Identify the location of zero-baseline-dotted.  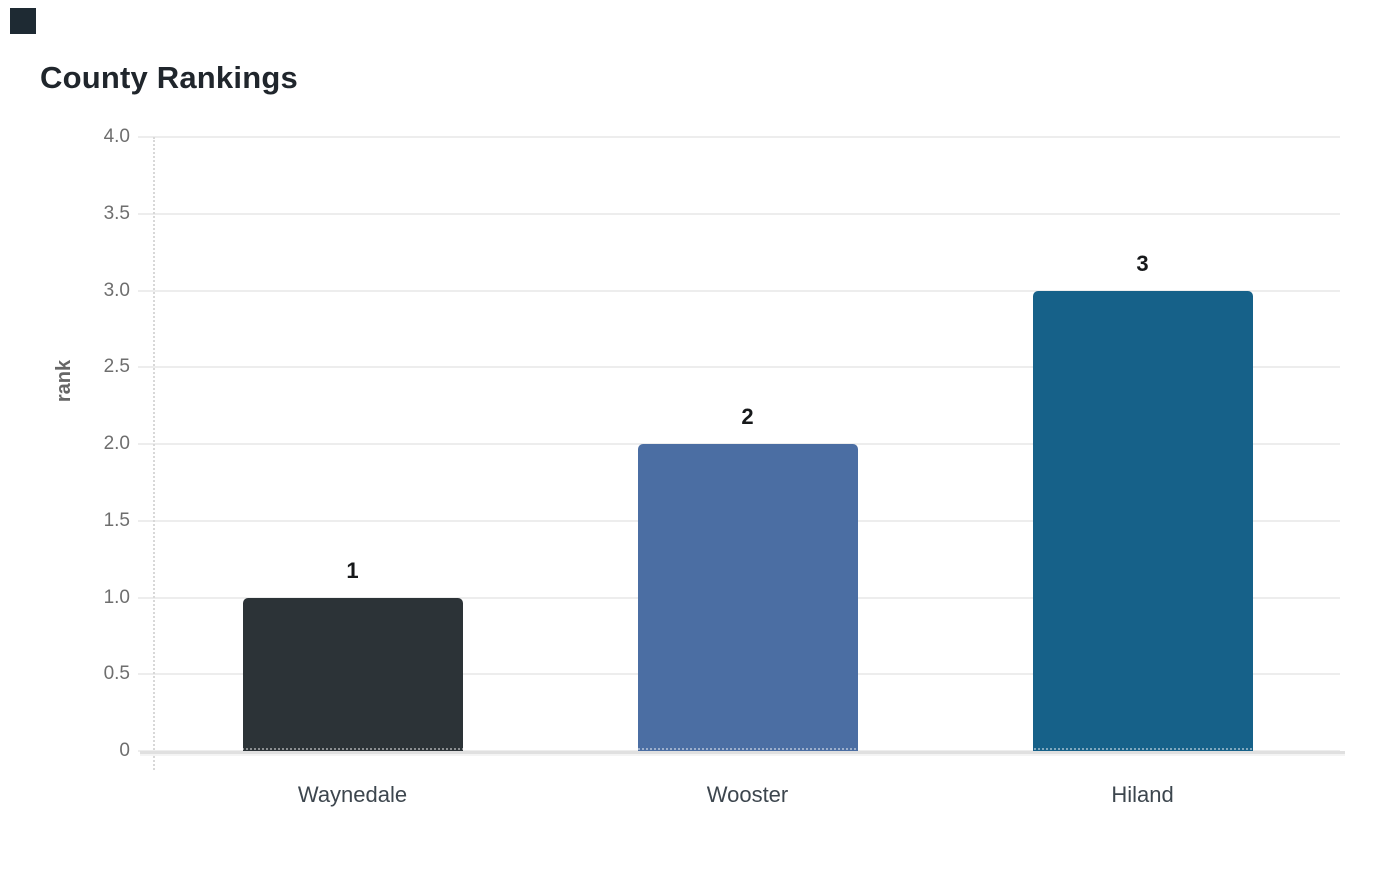
(747, 749).